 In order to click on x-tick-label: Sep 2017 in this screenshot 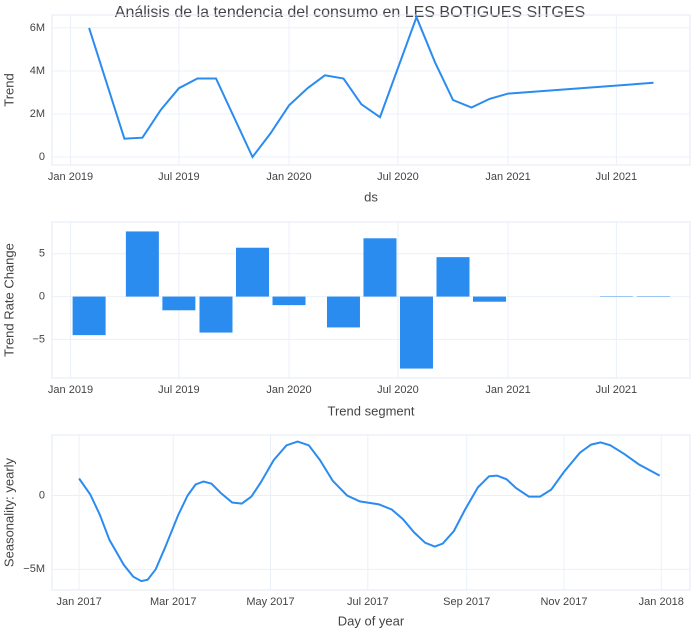, I will do `click(466, 602)`.